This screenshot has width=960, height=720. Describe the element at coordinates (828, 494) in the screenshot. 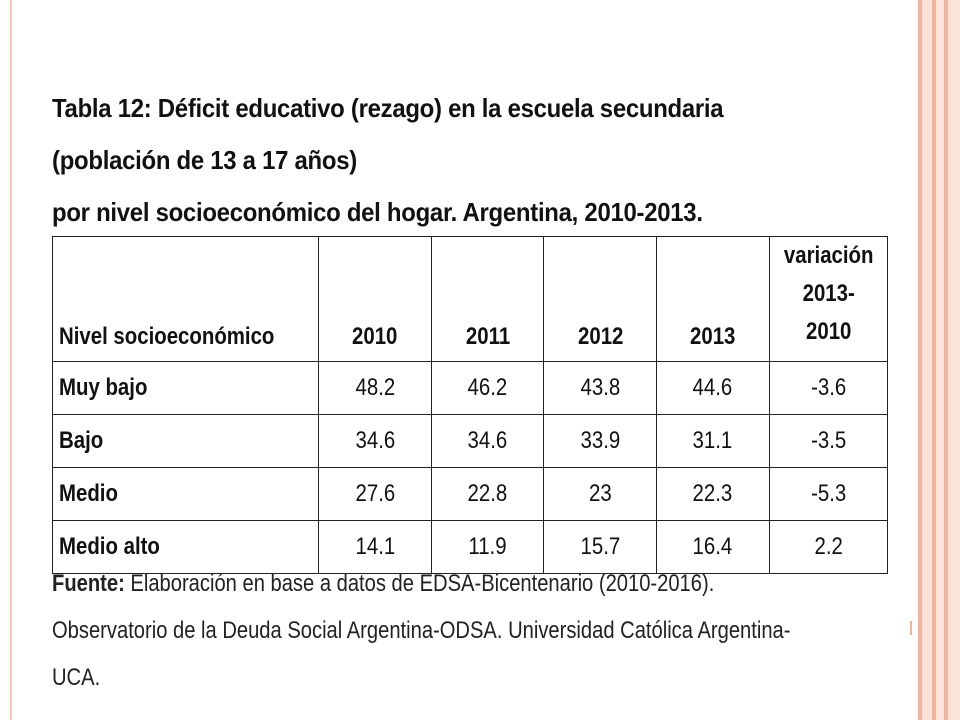

I see `variation-cell: -5.3` at that location.